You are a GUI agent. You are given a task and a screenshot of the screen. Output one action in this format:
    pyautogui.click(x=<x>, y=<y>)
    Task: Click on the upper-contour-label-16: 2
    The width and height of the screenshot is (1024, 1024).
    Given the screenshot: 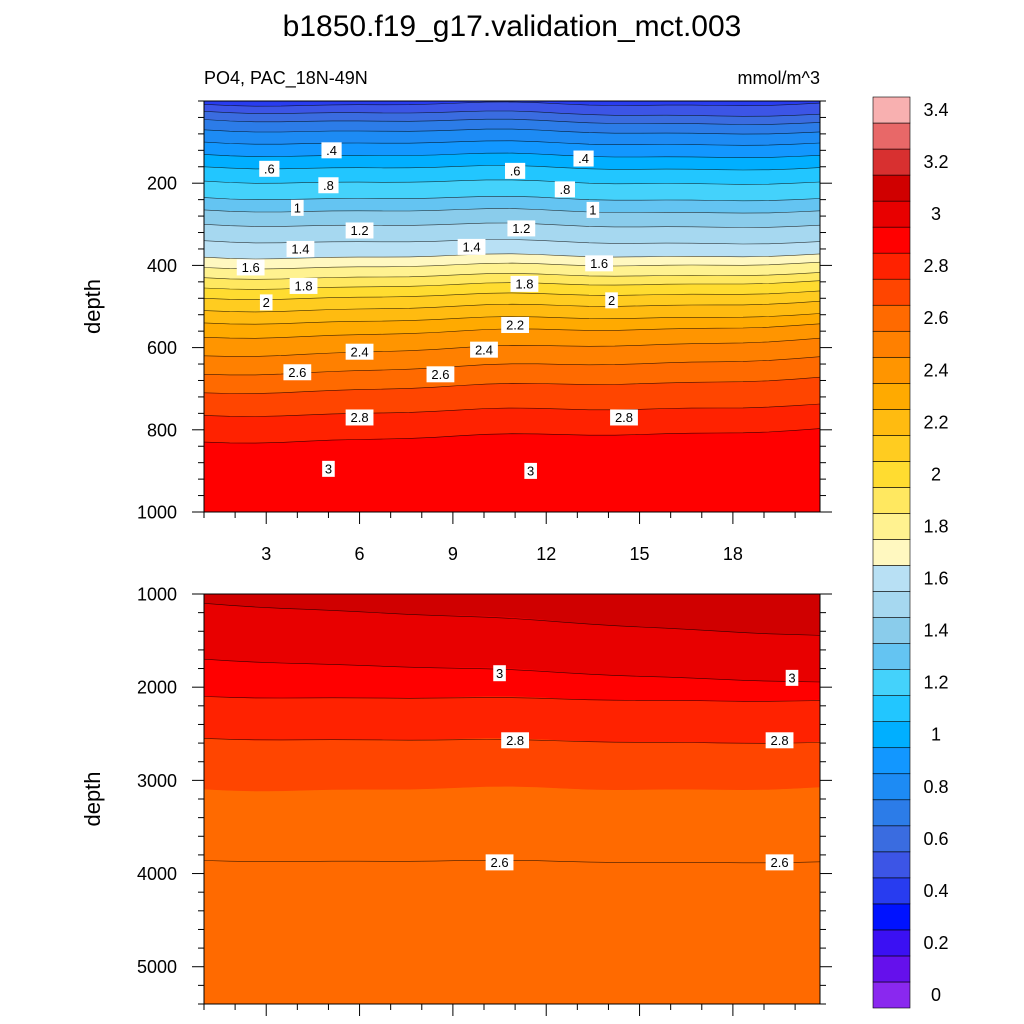 What is the action you would take?
    pyautogui.click(x=266, y=302)
    